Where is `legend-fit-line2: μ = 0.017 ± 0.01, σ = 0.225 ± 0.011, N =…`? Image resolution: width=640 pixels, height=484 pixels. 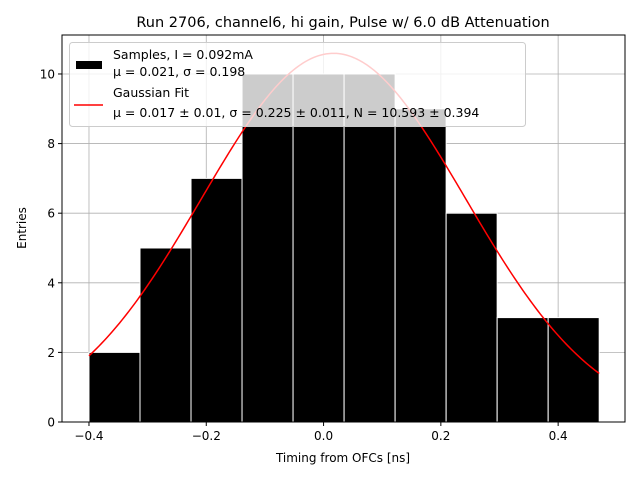
legend-fit-line2: μ = 0.017 ± 0.01, σ = 0.225 ± 0.011, N =… is located at coordinates (296, 112).